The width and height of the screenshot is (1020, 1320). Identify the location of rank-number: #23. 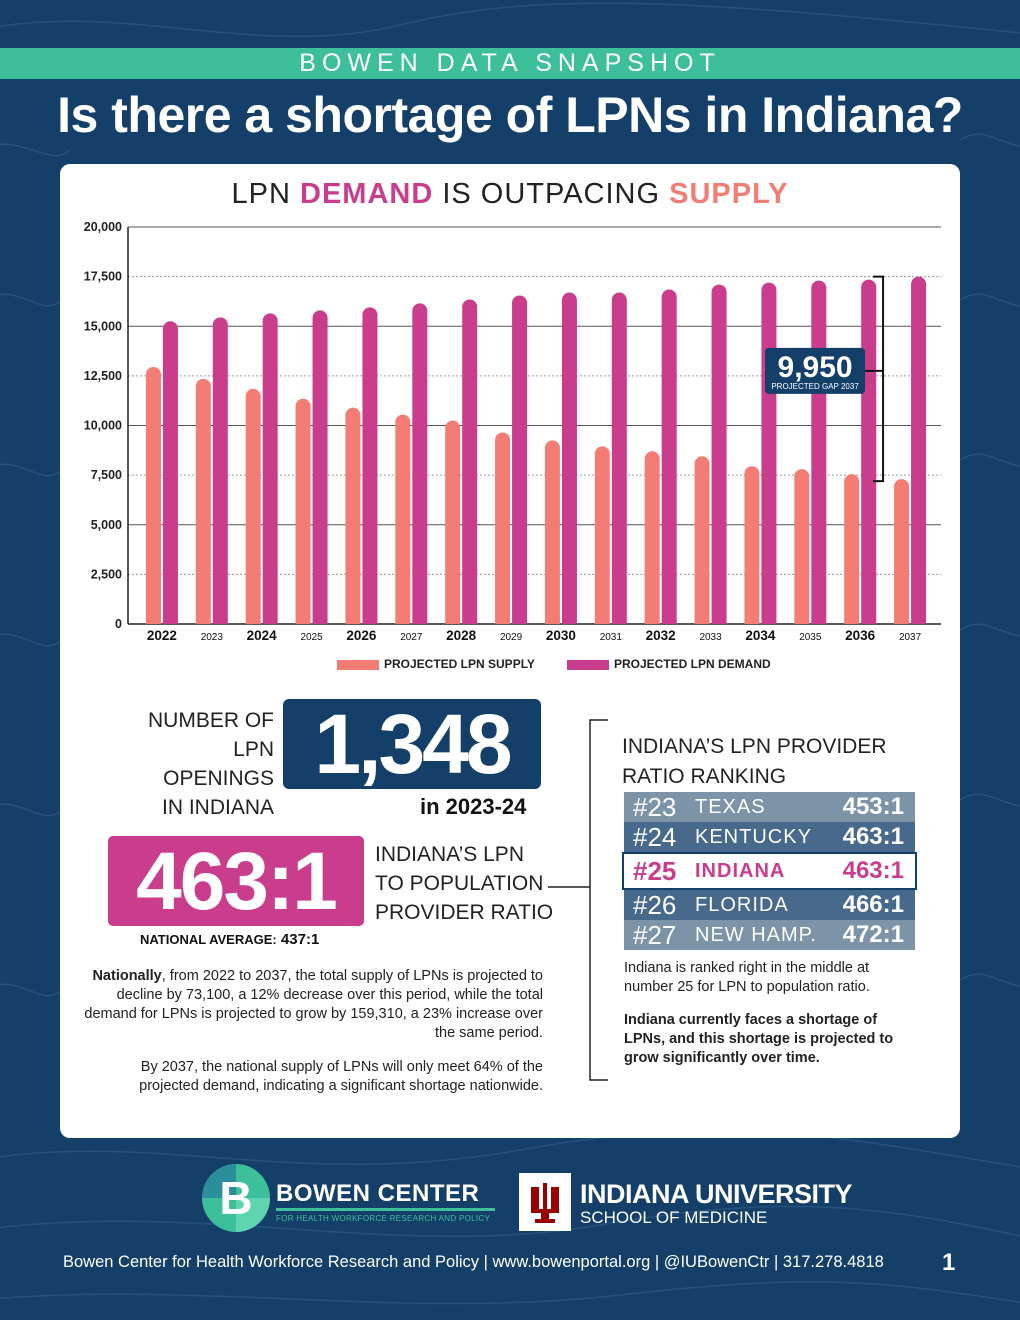
(655, 807).